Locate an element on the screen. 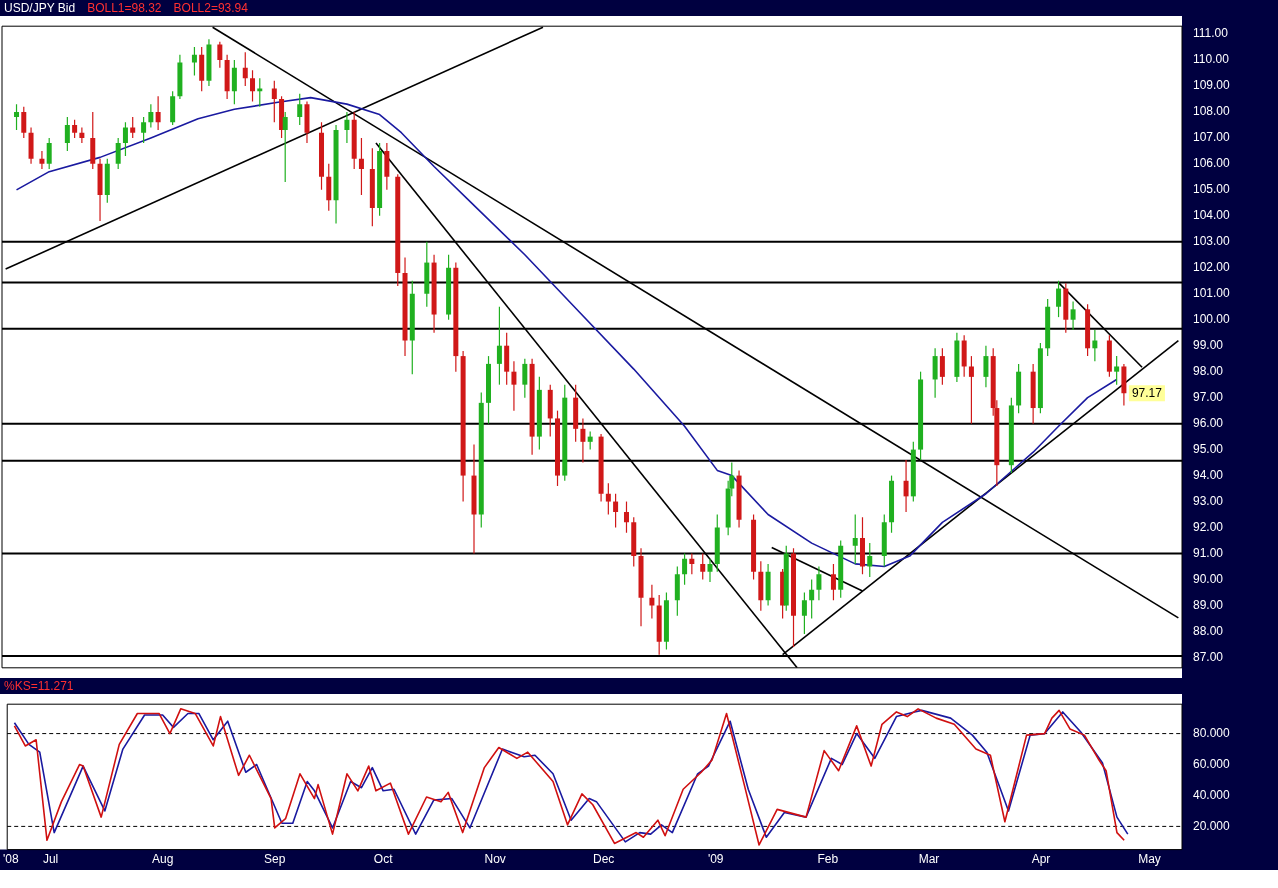 The height and width of the screenshot is (888, 1278). y-tick-label: 97.00 is located at coordinates (1208, 396).